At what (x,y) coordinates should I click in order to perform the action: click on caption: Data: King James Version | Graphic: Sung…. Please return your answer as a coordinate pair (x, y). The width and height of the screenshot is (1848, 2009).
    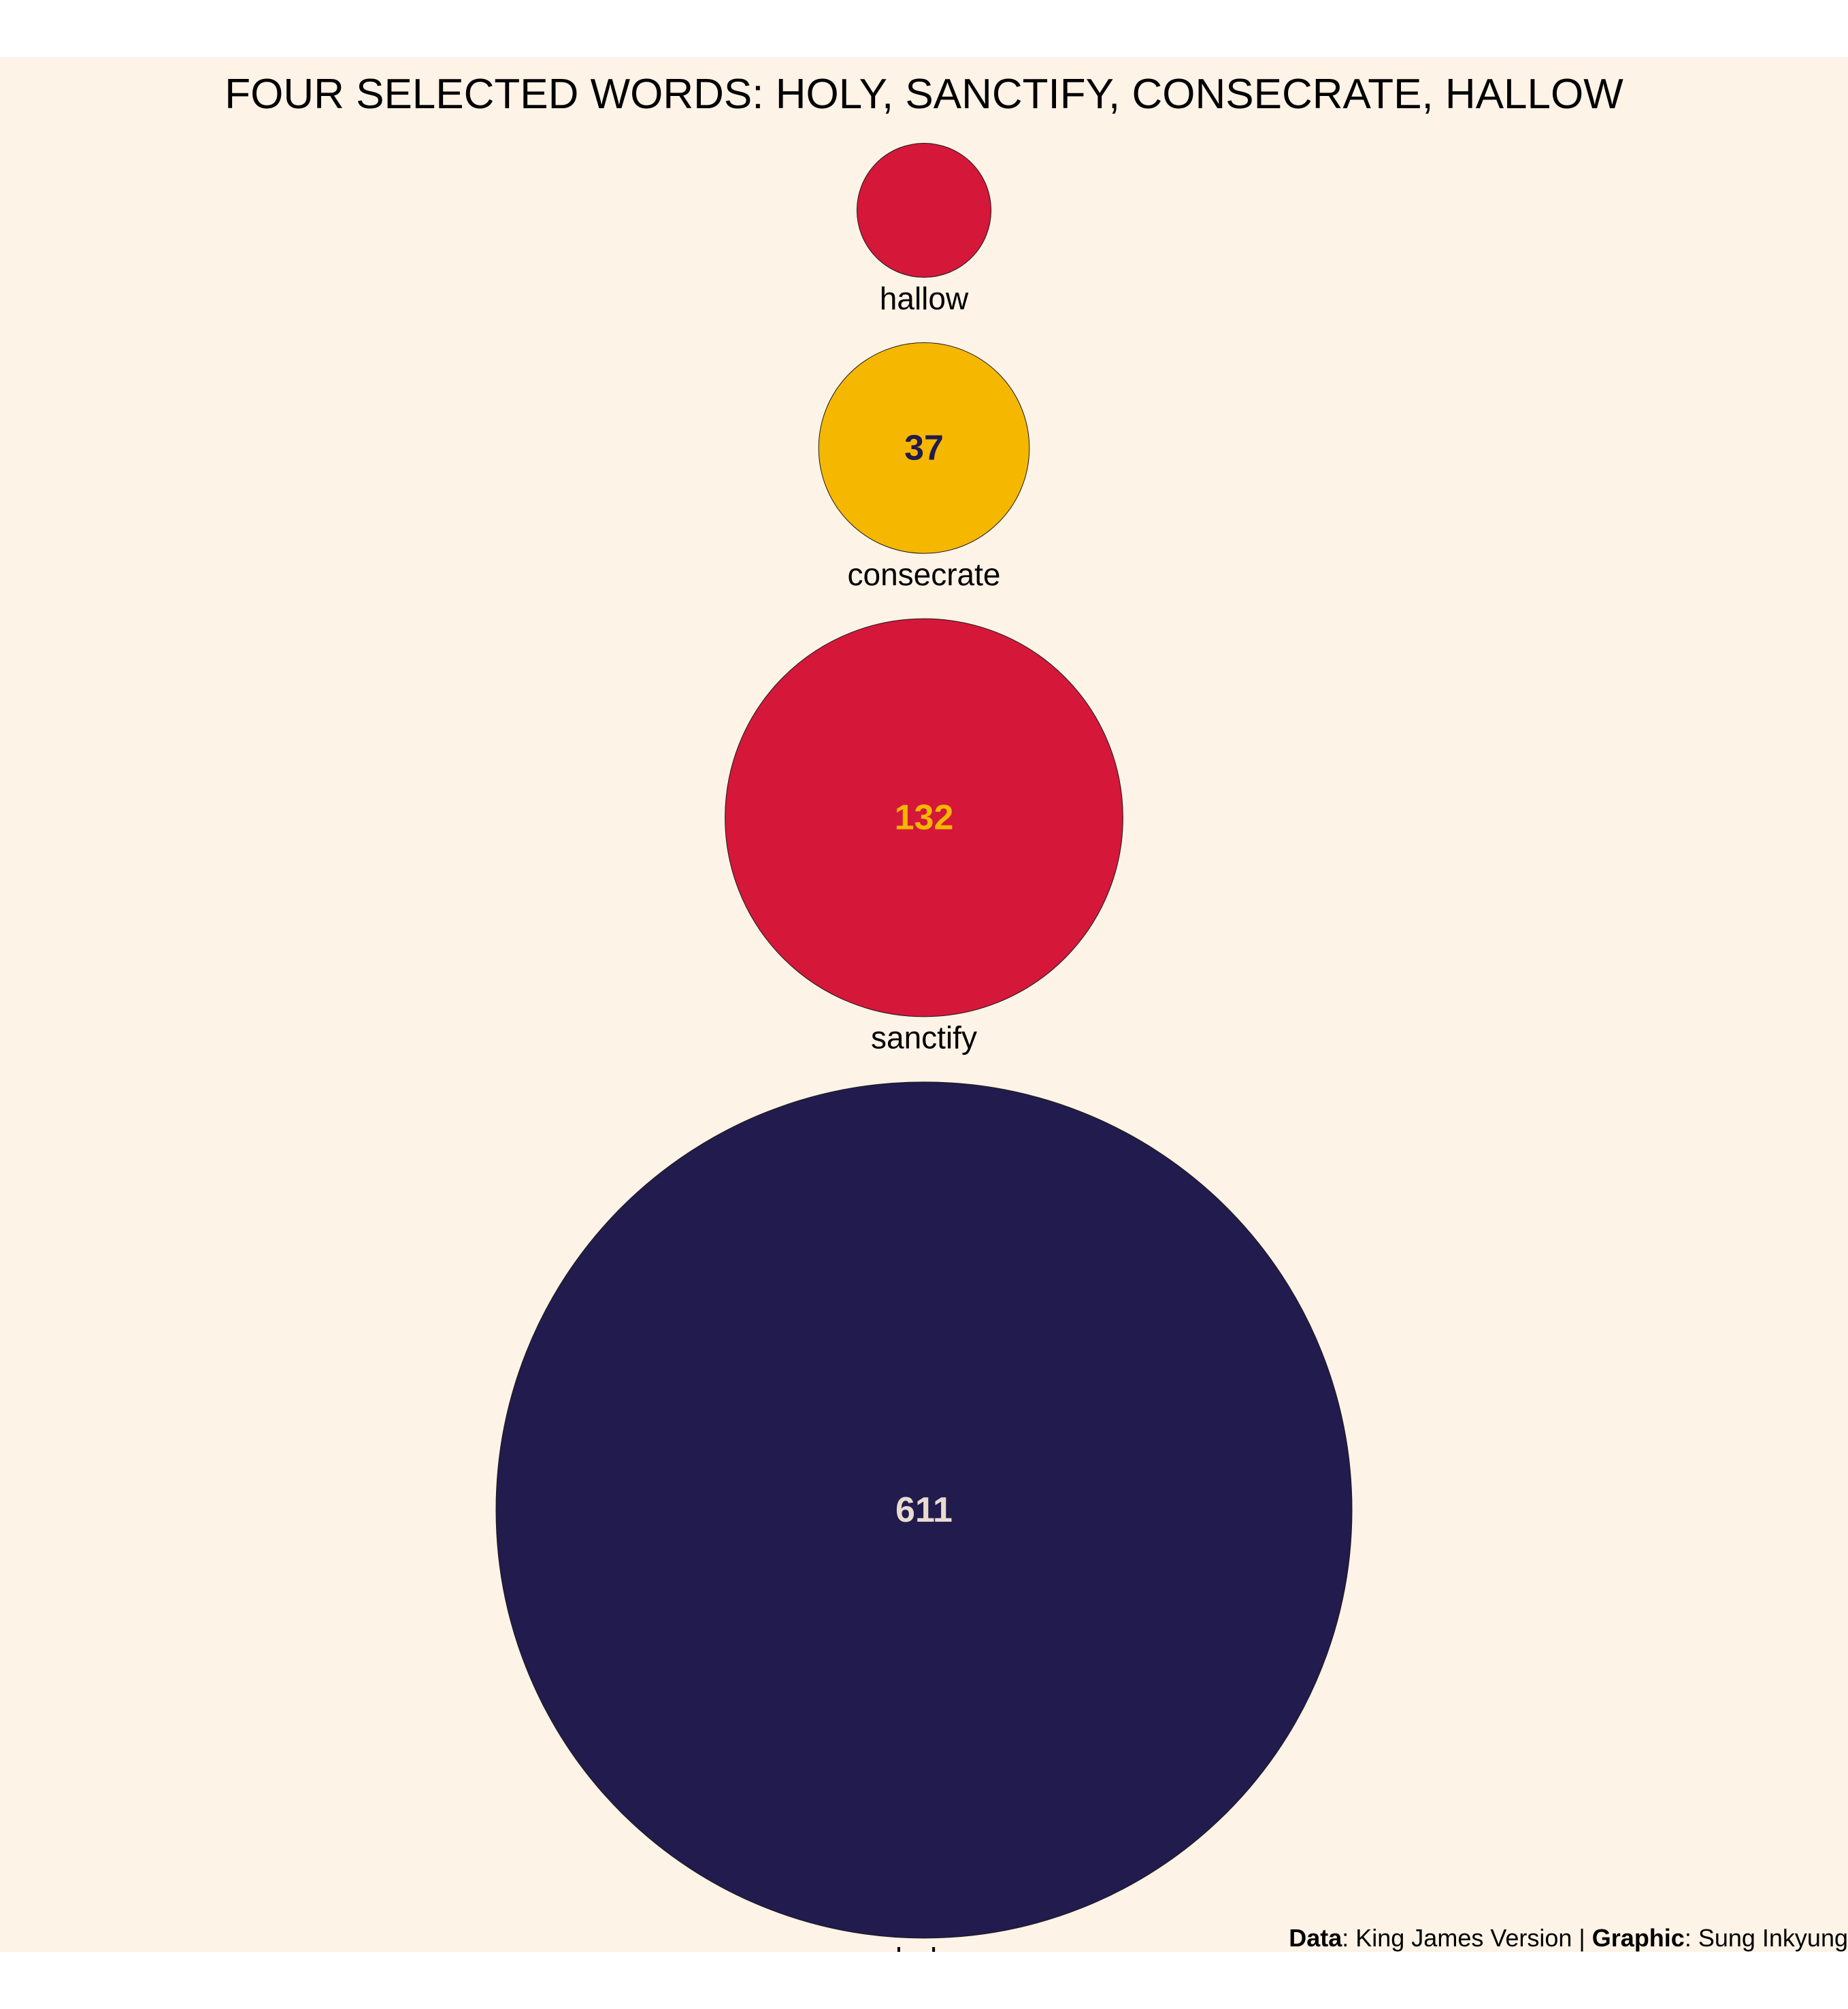
    Looking at the image, I should click on (1568, 1939).